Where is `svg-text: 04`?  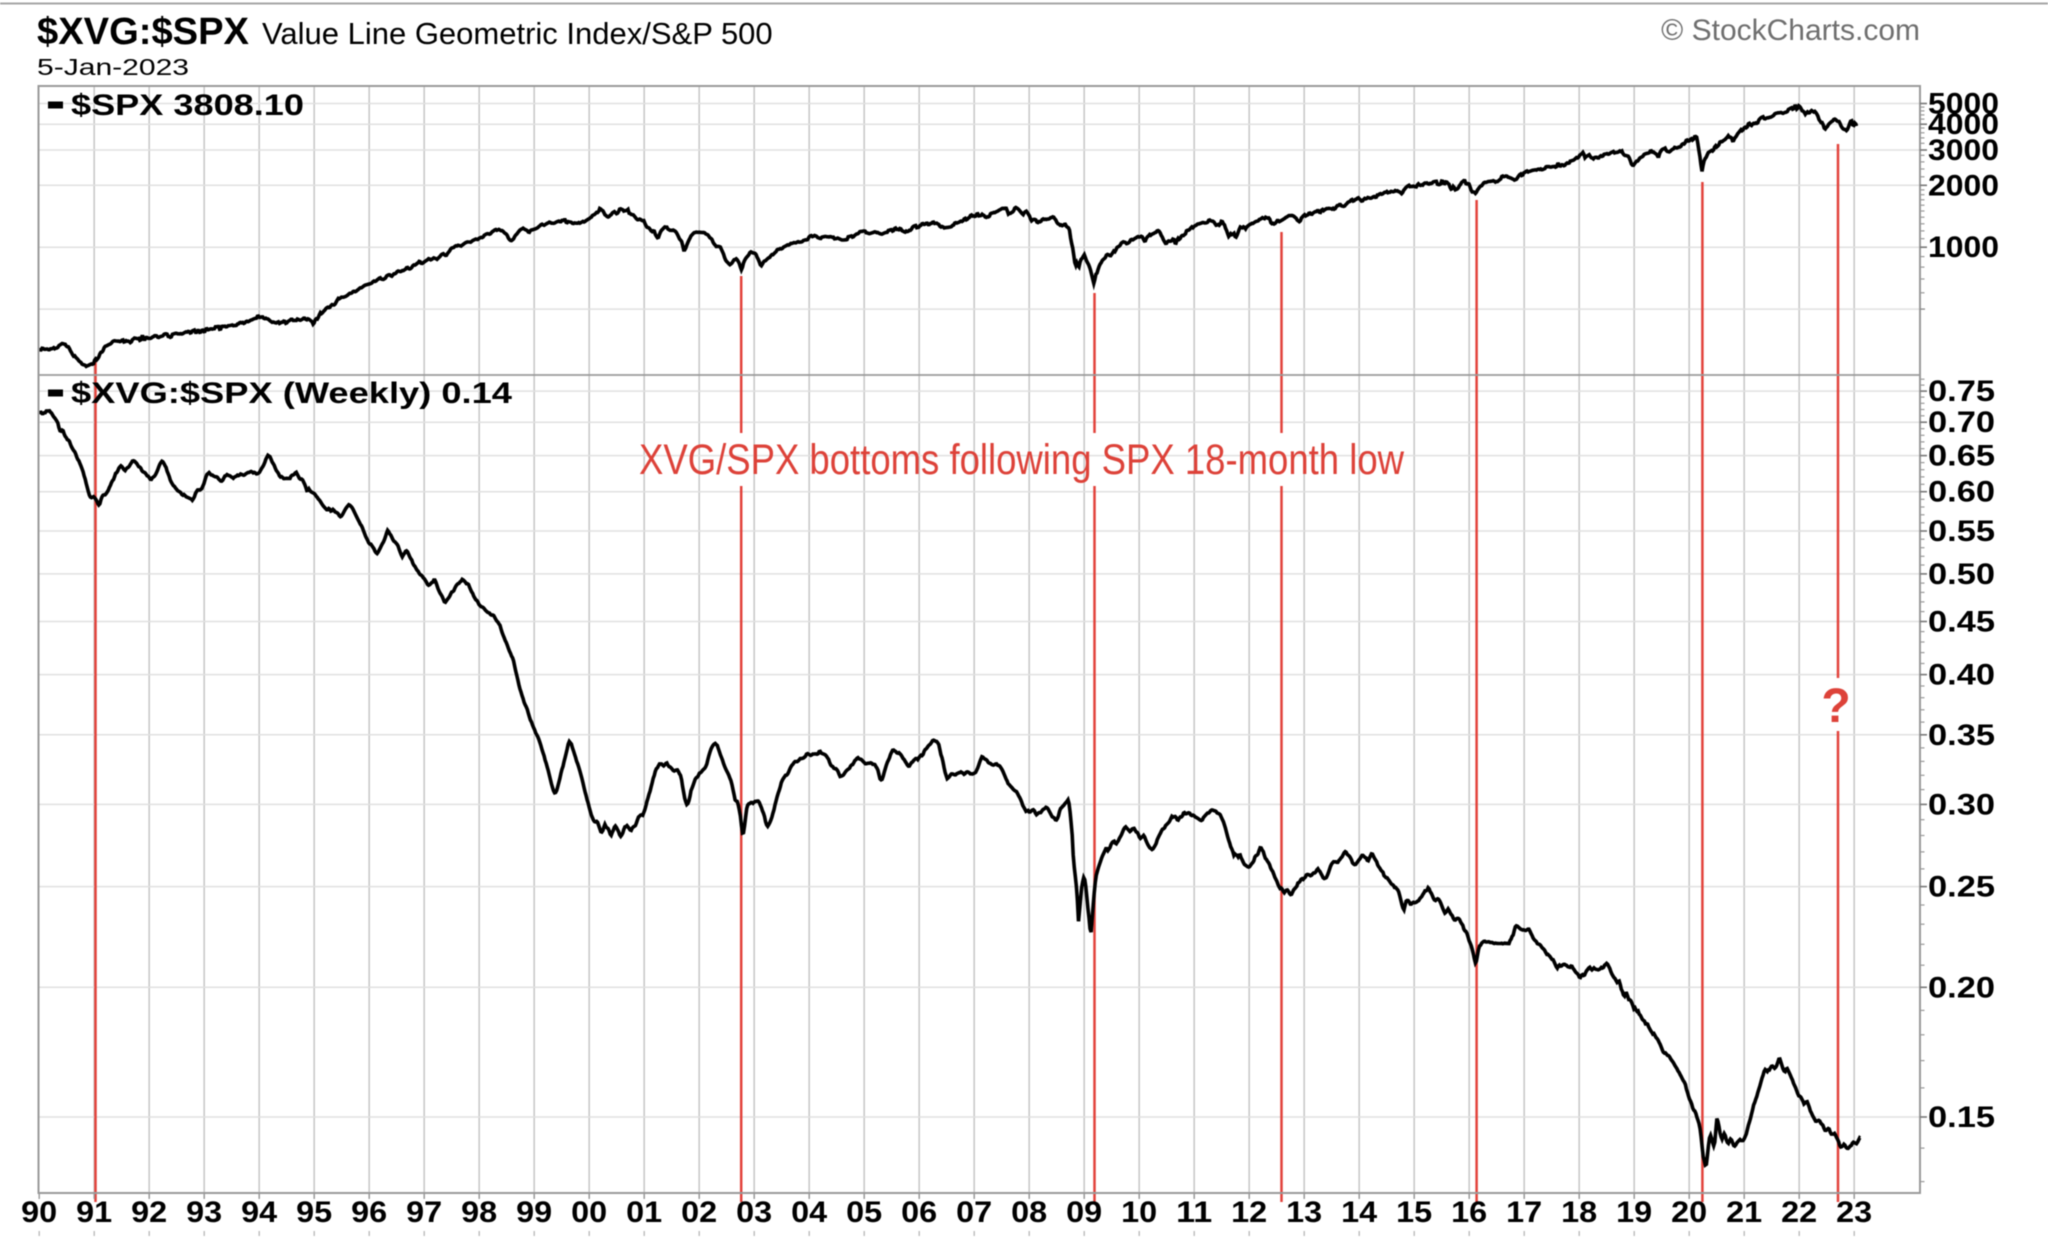
svg-text: 04 is located at coordinates (809, 1212).